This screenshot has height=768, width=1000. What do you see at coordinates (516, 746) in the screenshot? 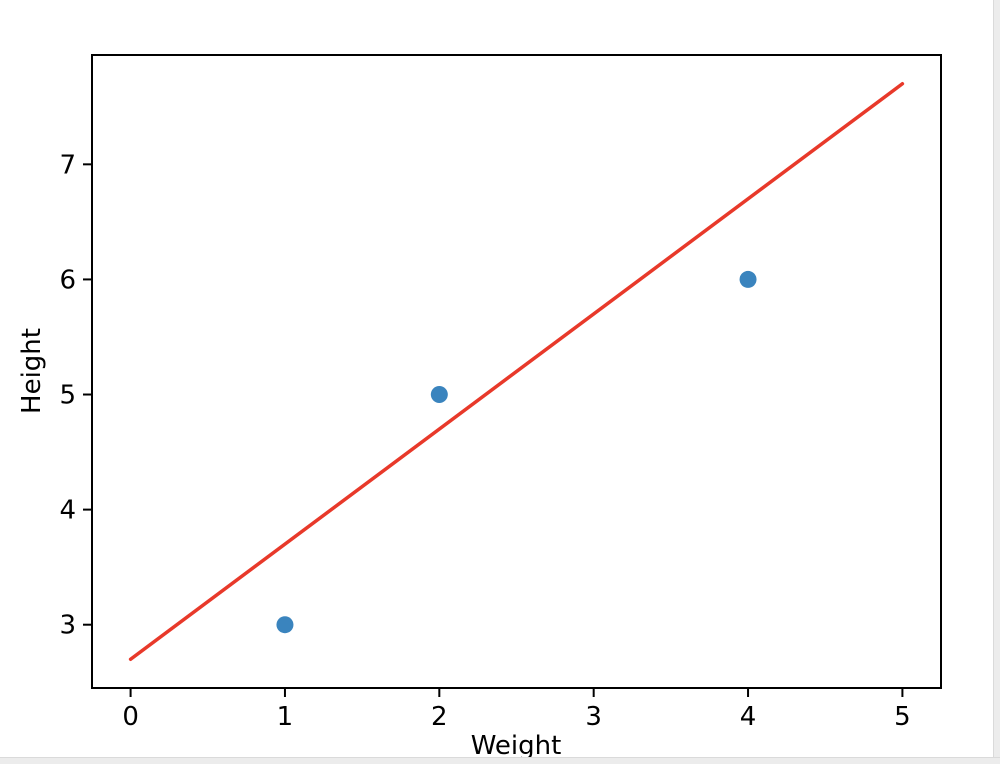
I see `x-axis-label: Weight` at bounding box center [516, 746].